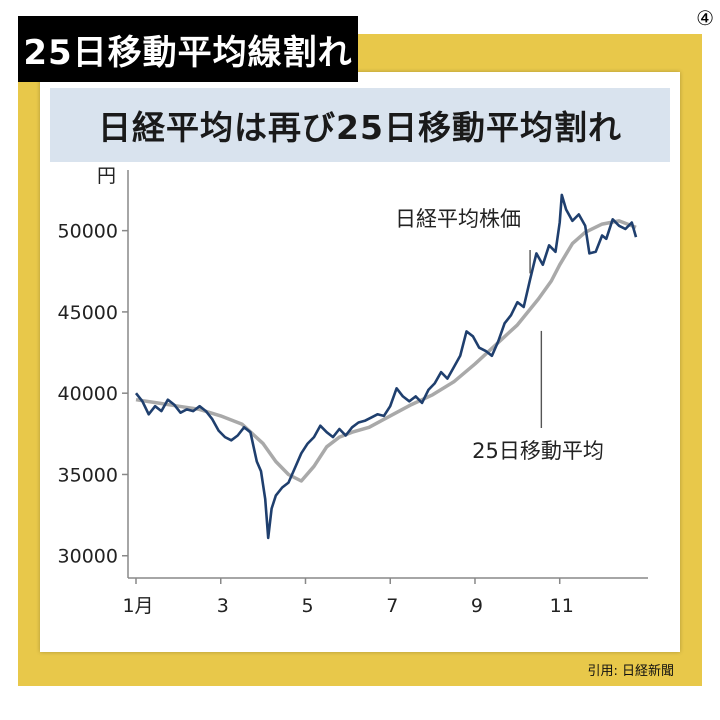 The height and width of the screenshot is (720, 720). What do you see at coordinates (392, 606) in the screenshot?
I see `x-tick-label: 7` at bounding box center [392, 606].